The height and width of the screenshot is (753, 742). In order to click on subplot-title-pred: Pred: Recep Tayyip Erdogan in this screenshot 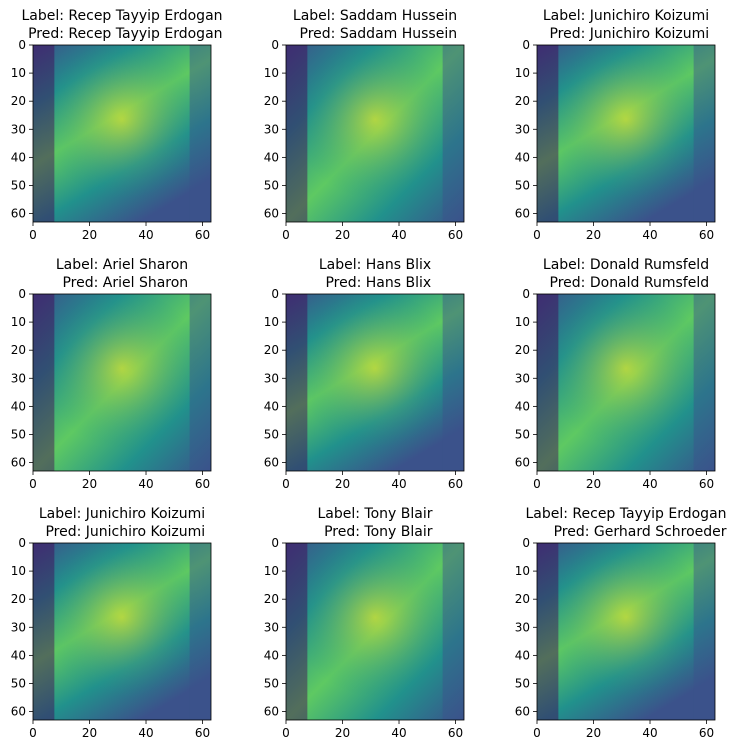, I will do `click(125, 34)`.